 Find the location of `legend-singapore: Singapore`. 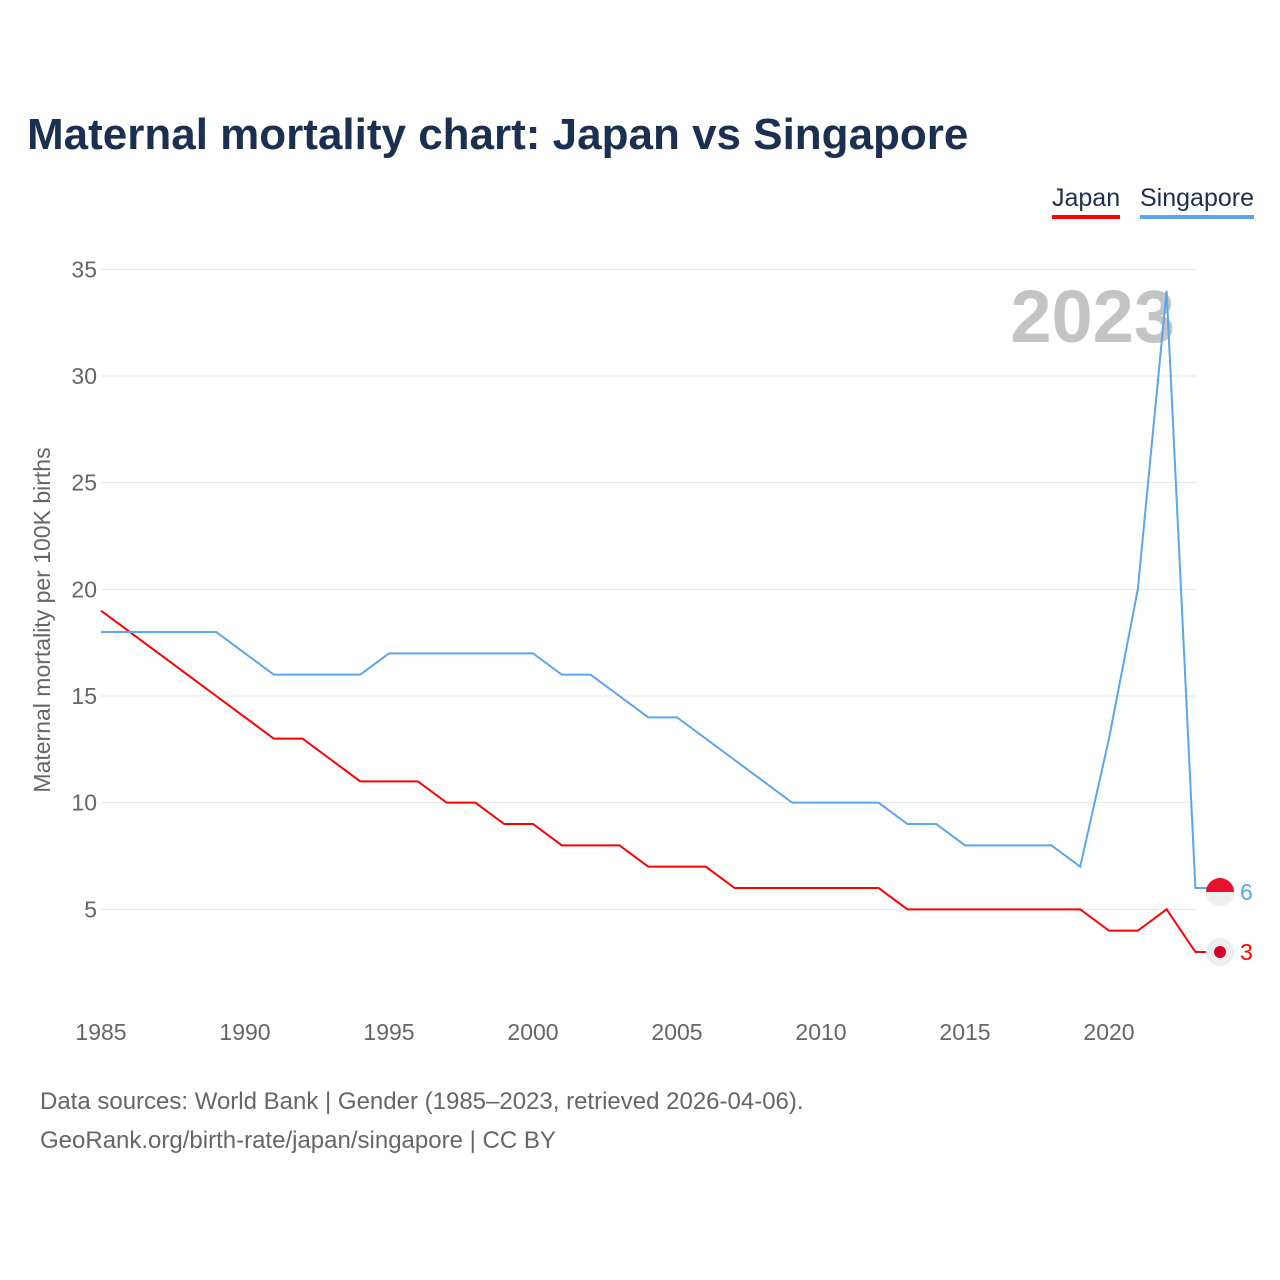

legend-singapore: Singapore is located at coordinates (1197, 201).